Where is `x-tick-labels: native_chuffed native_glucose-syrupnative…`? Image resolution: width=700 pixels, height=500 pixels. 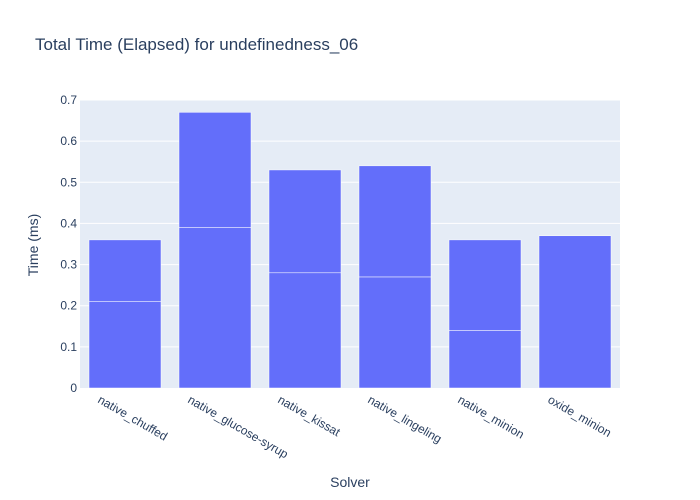 x-tick-labels: native_chuffed native_glucose-syrupnative… is located at coordinates (355, 426).